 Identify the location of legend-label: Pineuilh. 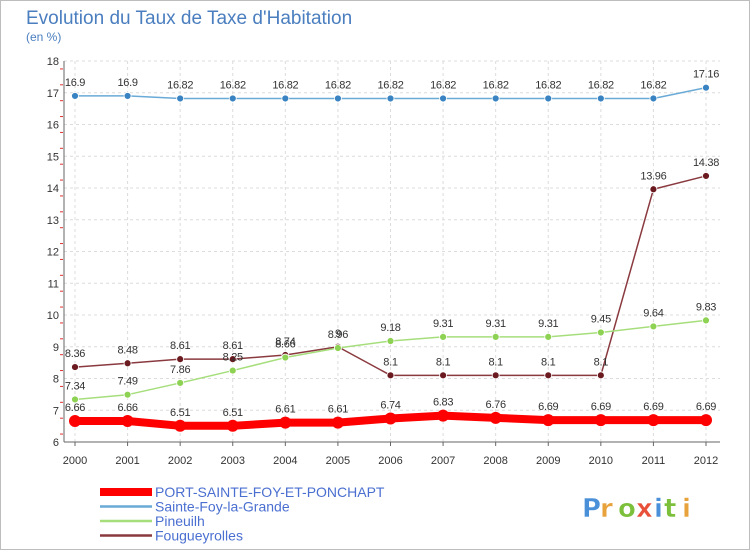
(180, 521).